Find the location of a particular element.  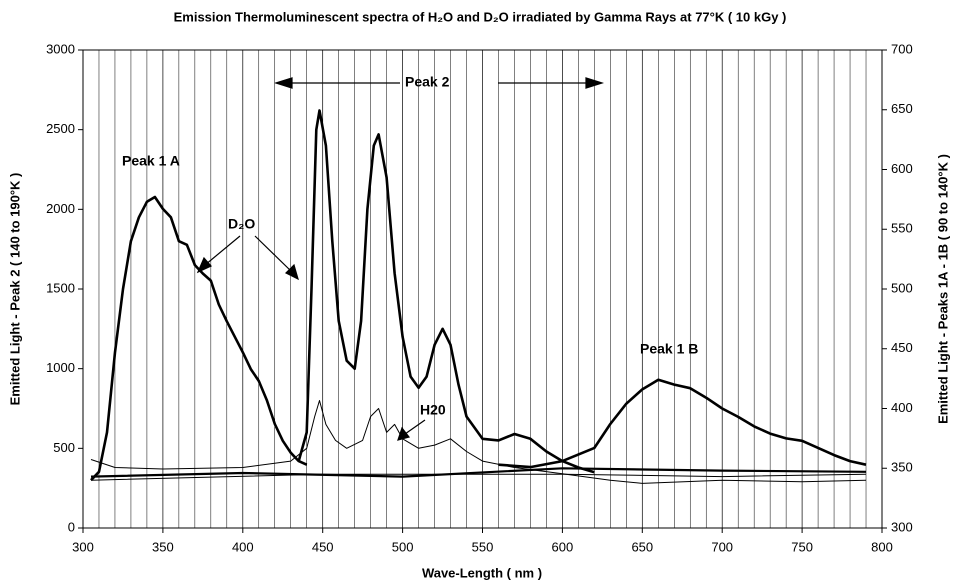

annotation: Peak 1 B is located at coordinates (669, 349).